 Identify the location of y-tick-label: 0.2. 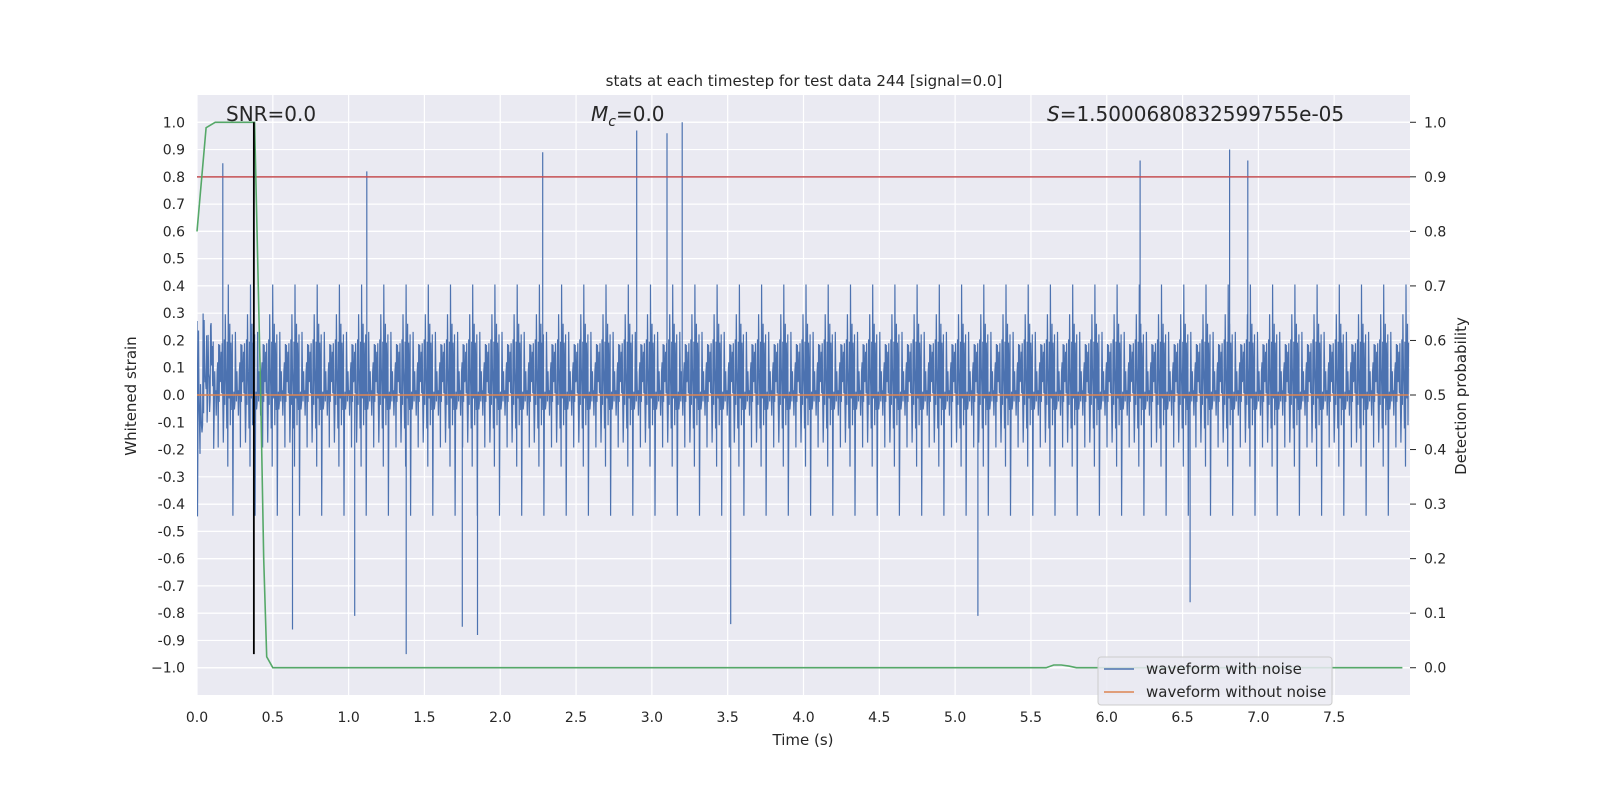
(174, 341).